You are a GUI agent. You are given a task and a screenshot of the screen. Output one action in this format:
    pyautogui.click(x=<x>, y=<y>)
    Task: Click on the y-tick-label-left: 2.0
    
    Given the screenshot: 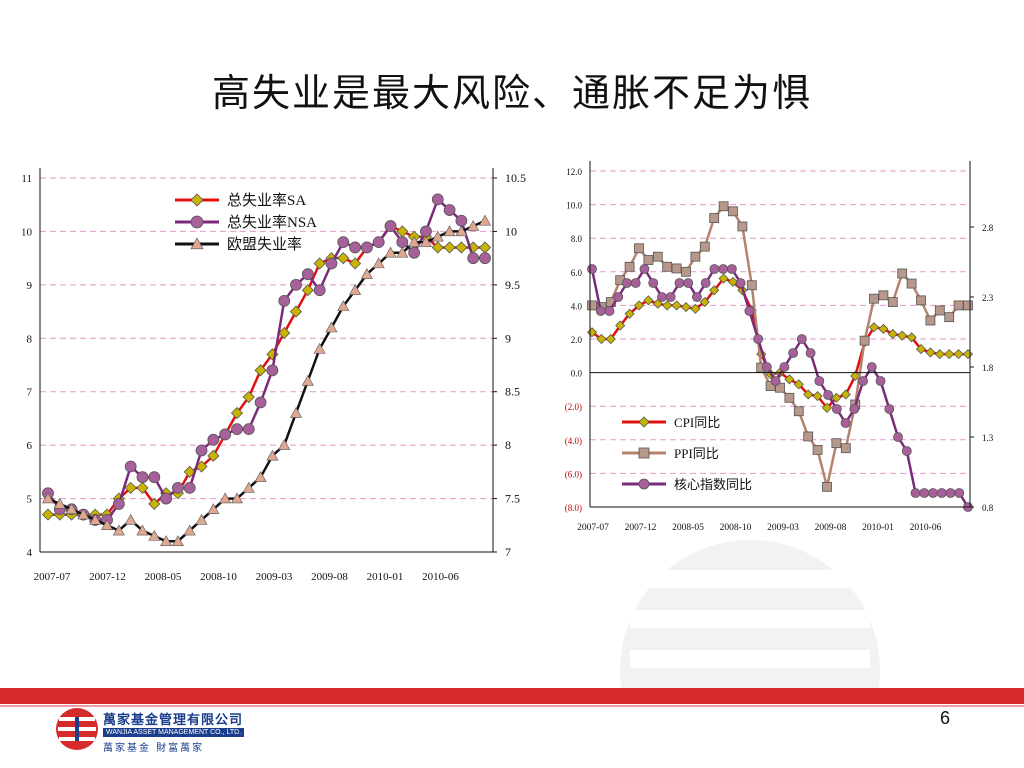 What is the action you would take?
    pyautogui.click(x=577, y=340)
    